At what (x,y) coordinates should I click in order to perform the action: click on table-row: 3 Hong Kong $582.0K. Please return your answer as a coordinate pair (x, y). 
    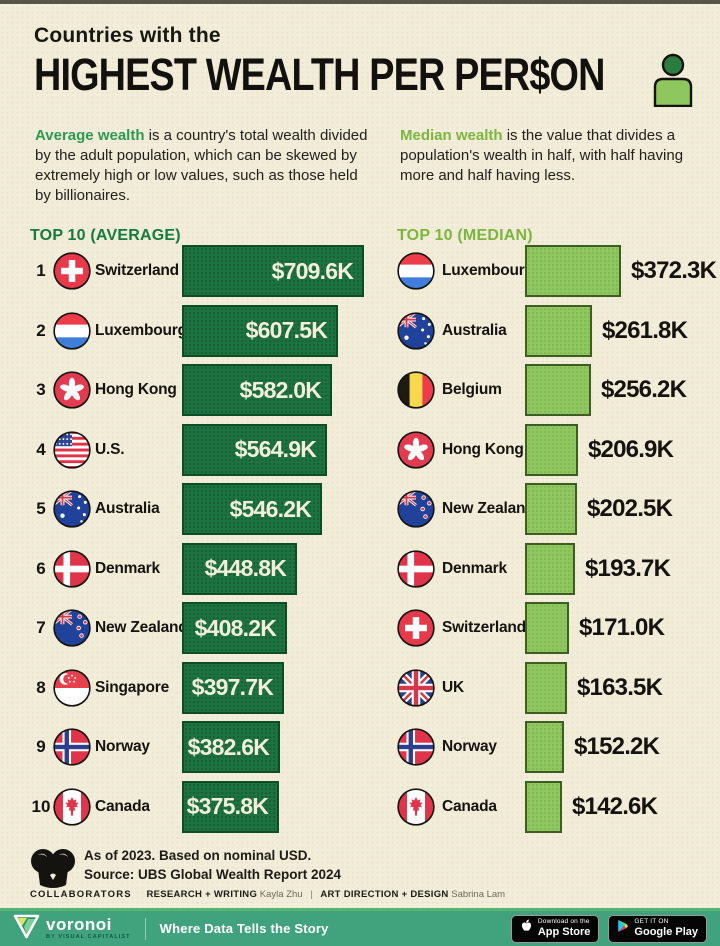
    Looking at the image, I should click on (204, 390).